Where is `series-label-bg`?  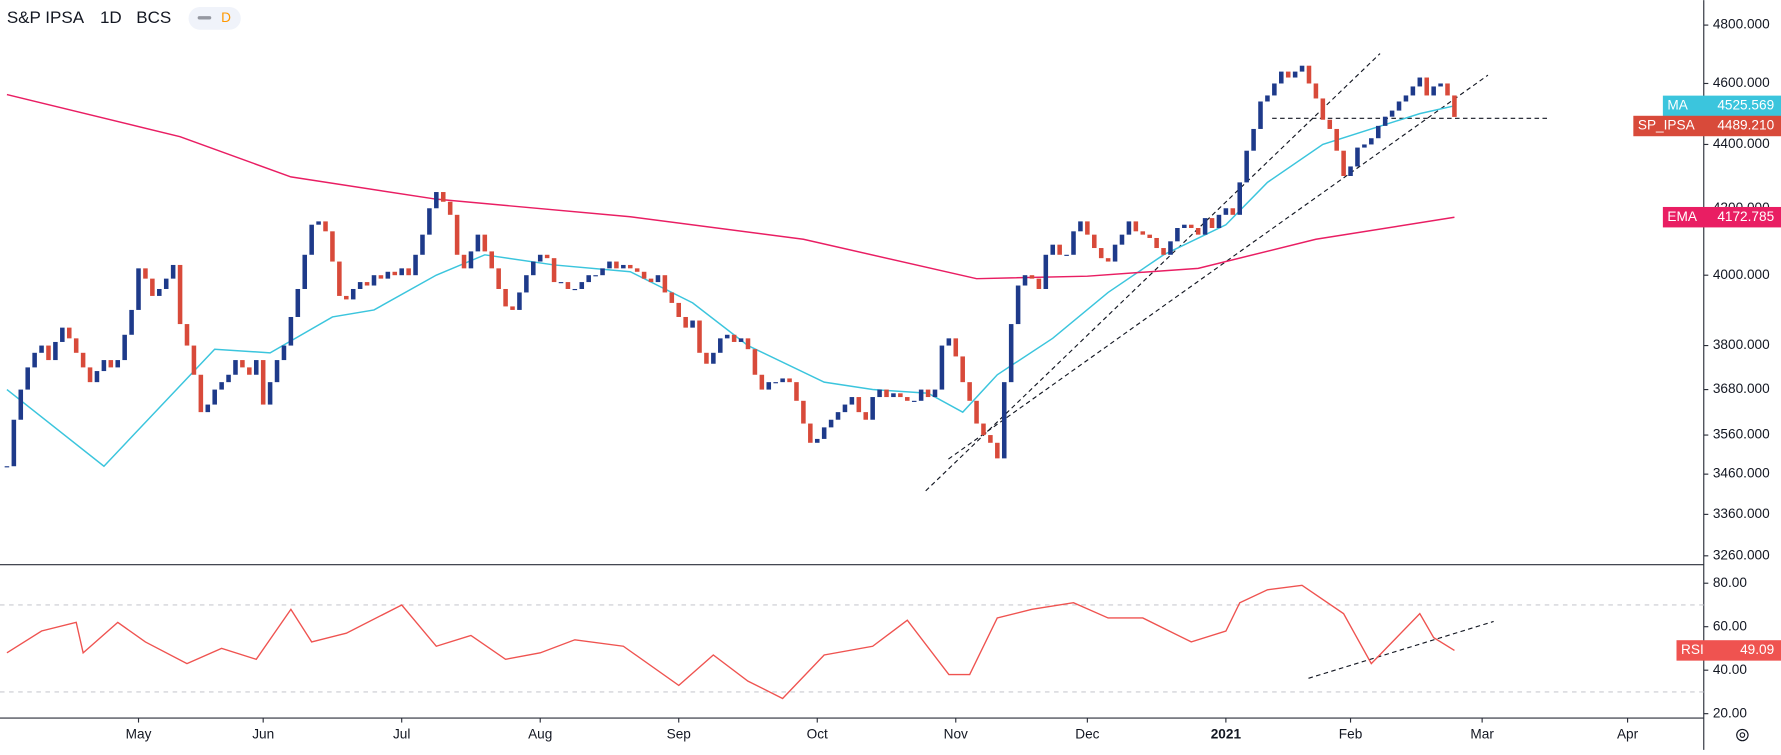 series-label-bg is located at coordinates (1721, 217).